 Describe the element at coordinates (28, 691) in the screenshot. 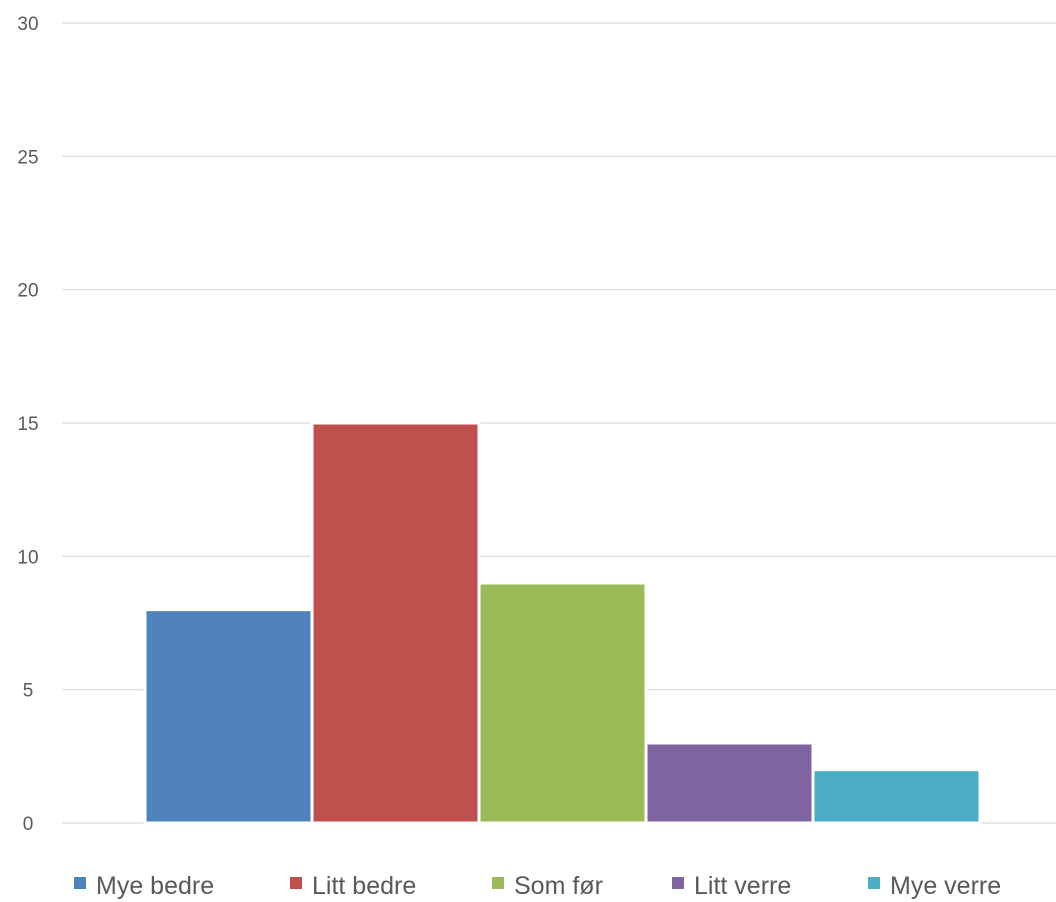

I see `y-tick-label: 5` at that location.